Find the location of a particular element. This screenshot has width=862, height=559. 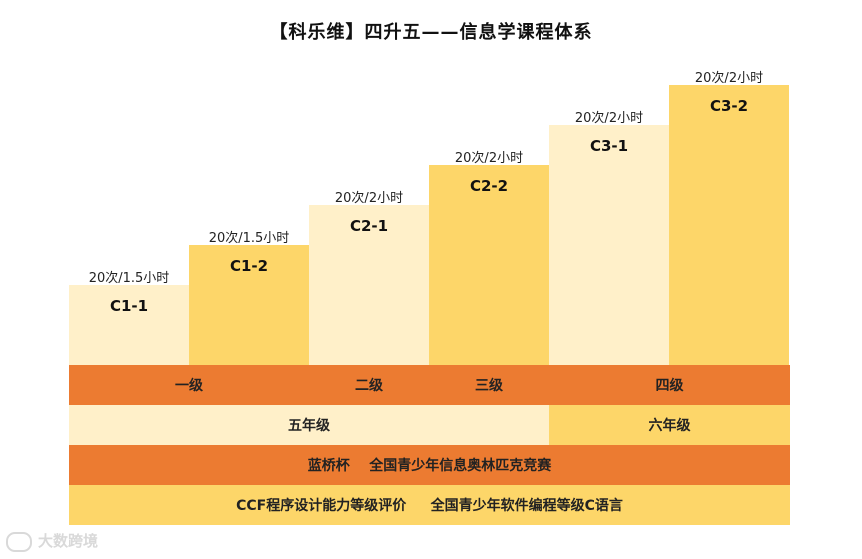

step-c3-1: C3-1 is located at coordinates (609, 245).